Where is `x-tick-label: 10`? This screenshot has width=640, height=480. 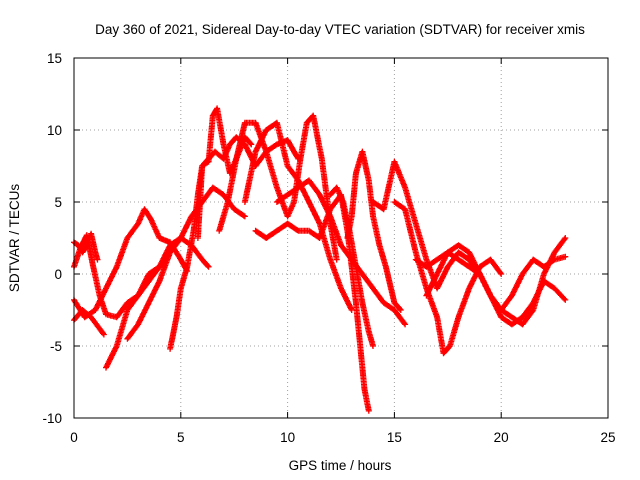 x-tick-label: 10 is located at coordinates (287, 437).